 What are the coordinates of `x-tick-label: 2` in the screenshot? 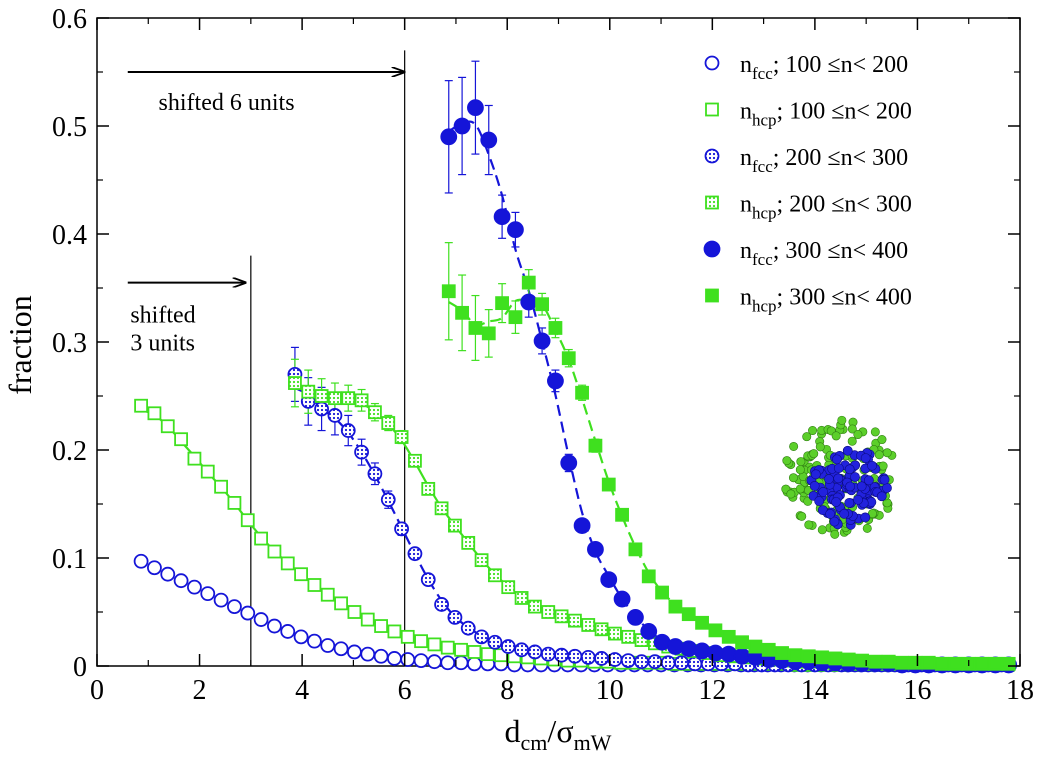 It's located at (200, 690).